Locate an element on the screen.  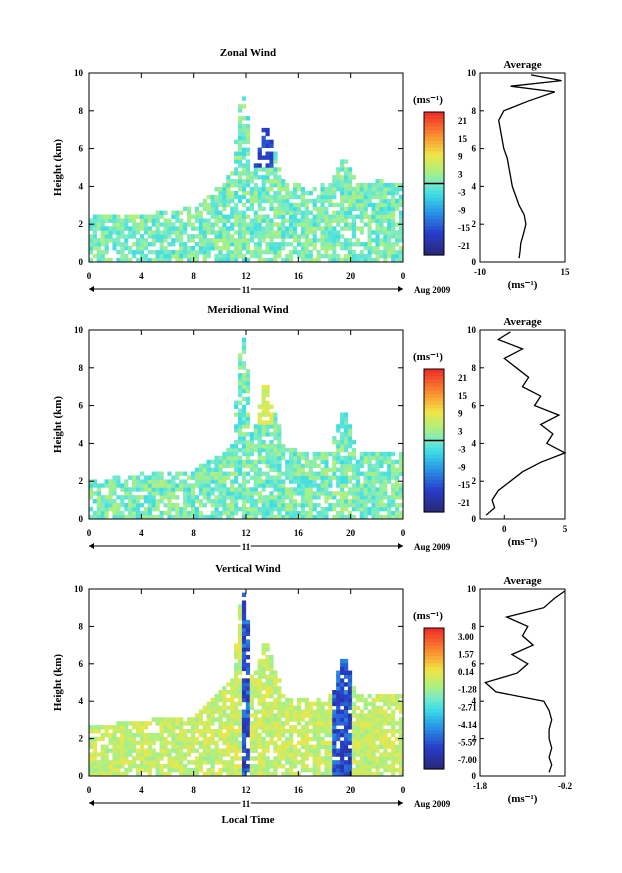
day-bar-arrow is located at coordinates (91, 289).